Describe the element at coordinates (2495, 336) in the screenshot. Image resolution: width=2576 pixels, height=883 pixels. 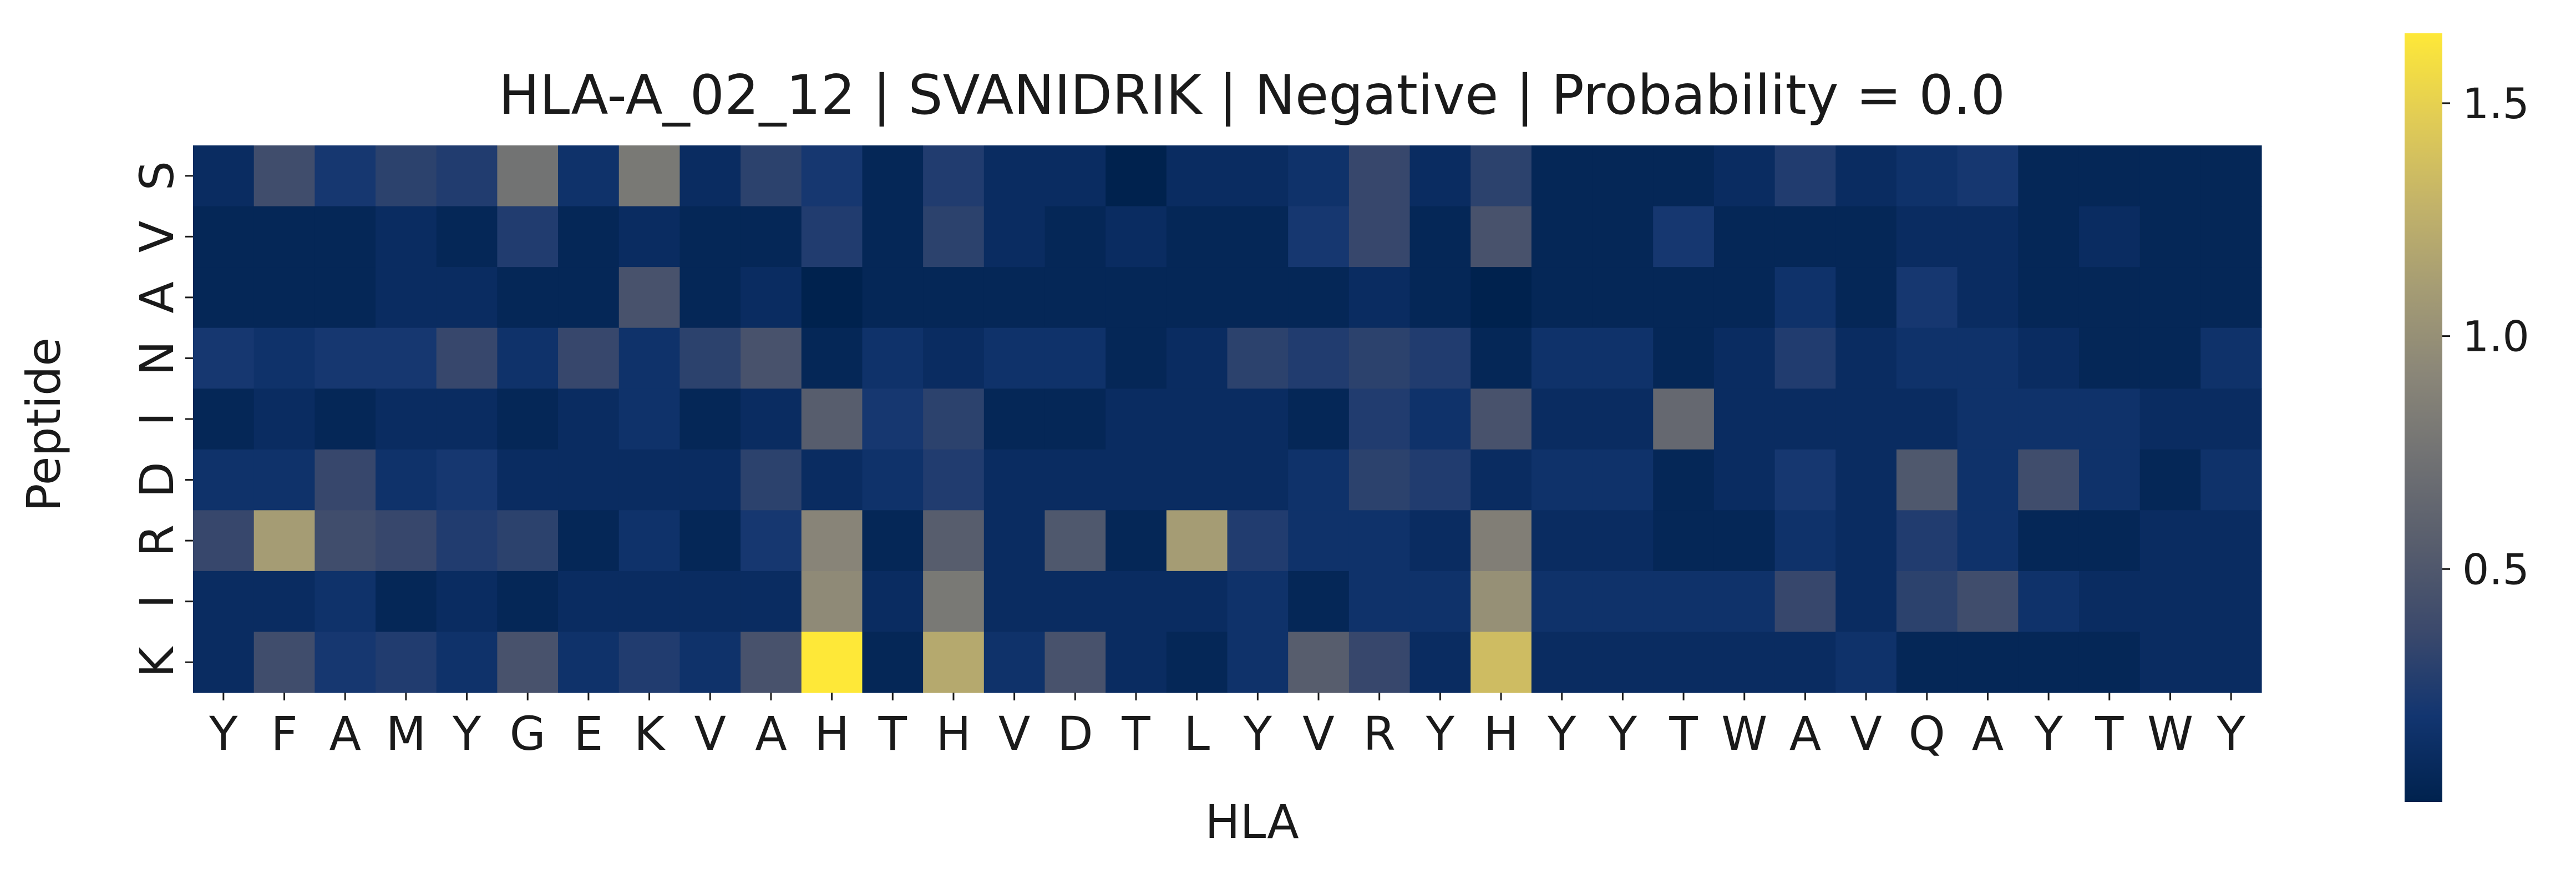
I see `colorbar-tick-label: 1.0` at that location.